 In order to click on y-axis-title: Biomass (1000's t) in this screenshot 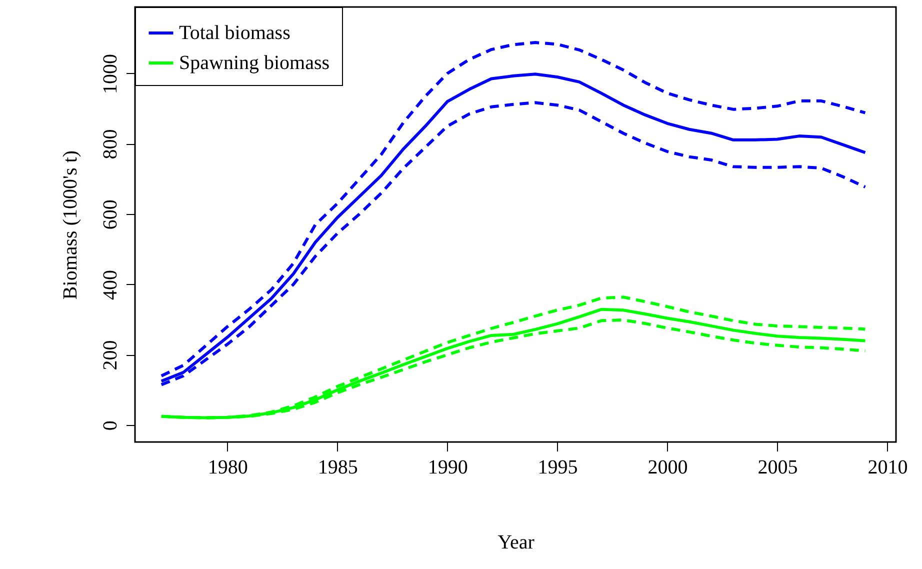, I will do `click(71, 225)`.